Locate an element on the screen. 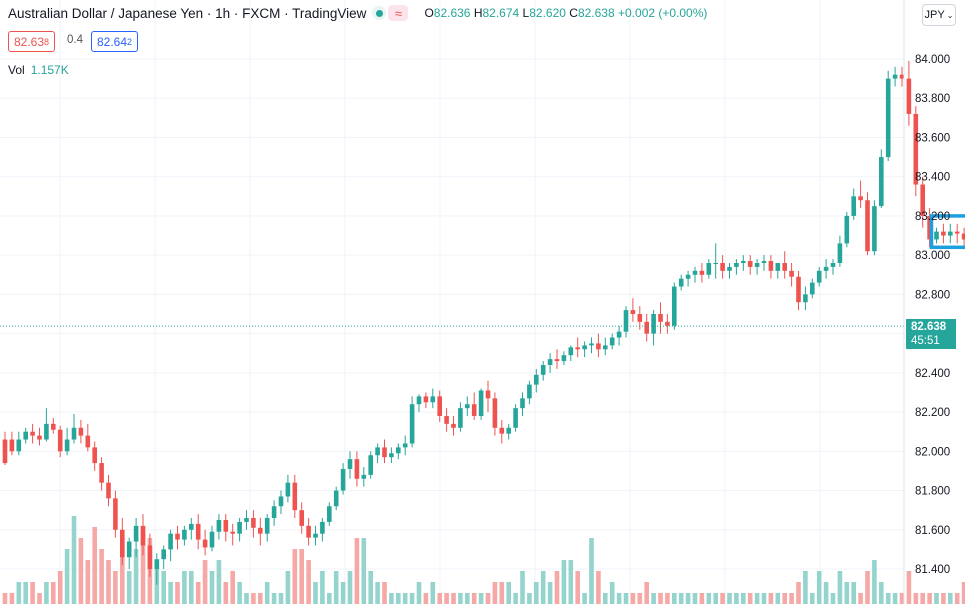 This screenshot has height=604, width=965. y-tick-label: 83.400 is located at coordinates (932, 178).